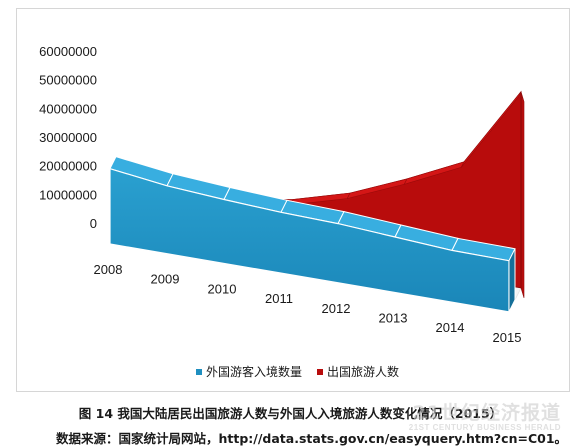  What do you see at coordinates (68, 166) in the screenshot?
I see `y-tick-label: 20000000` at bounding box center [68, 166].